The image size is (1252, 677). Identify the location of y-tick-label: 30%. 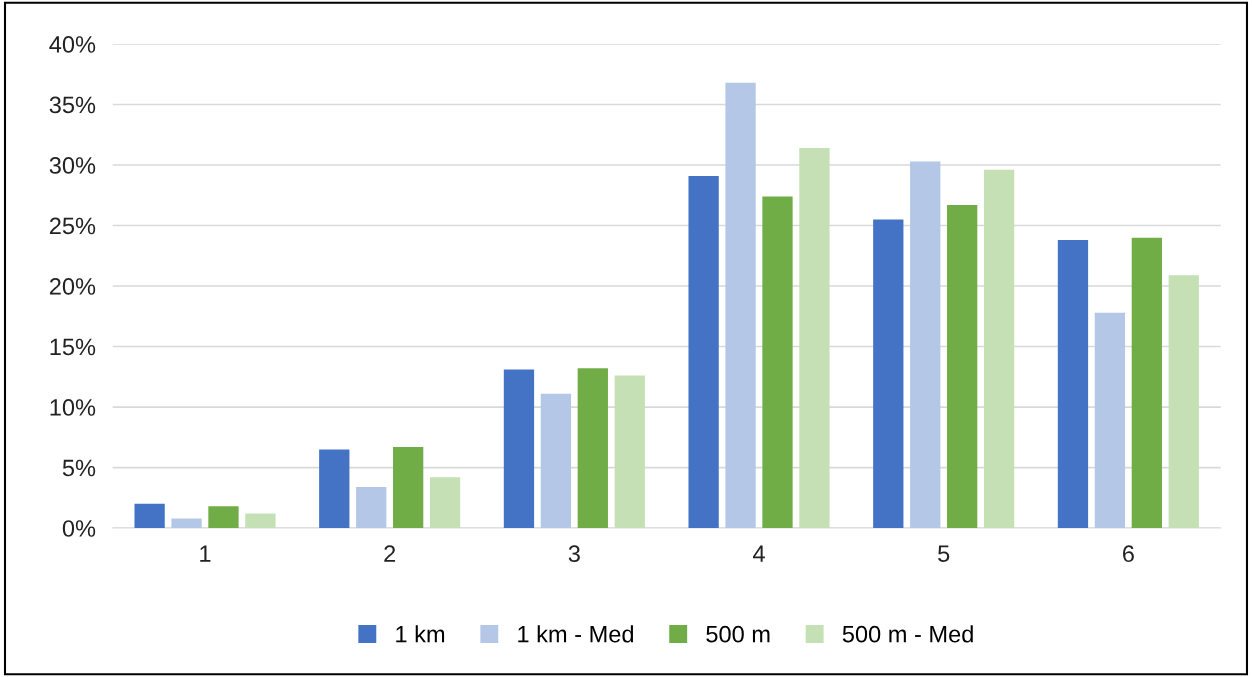
(72, 165).